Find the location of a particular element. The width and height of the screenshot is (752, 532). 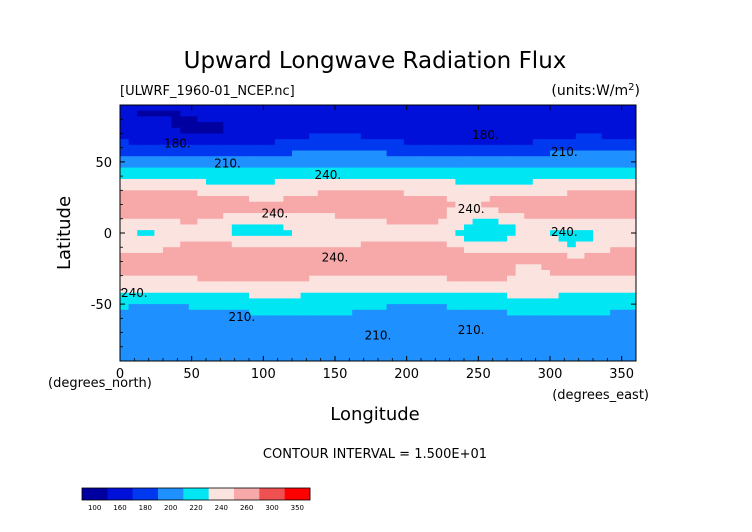

contour-label: 210. is located at coordinates (564, 152).